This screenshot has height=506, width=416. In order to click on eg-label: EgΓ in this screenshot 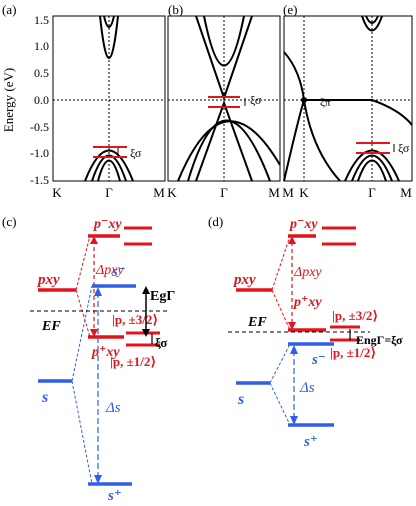, I will do `click(162, 296)`.